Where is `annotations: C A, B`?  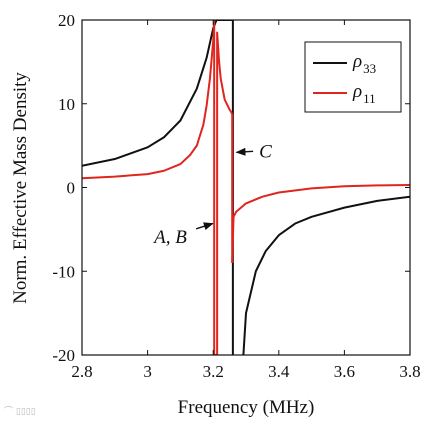 annotations: C A, B is located at coordinates (212, 194).